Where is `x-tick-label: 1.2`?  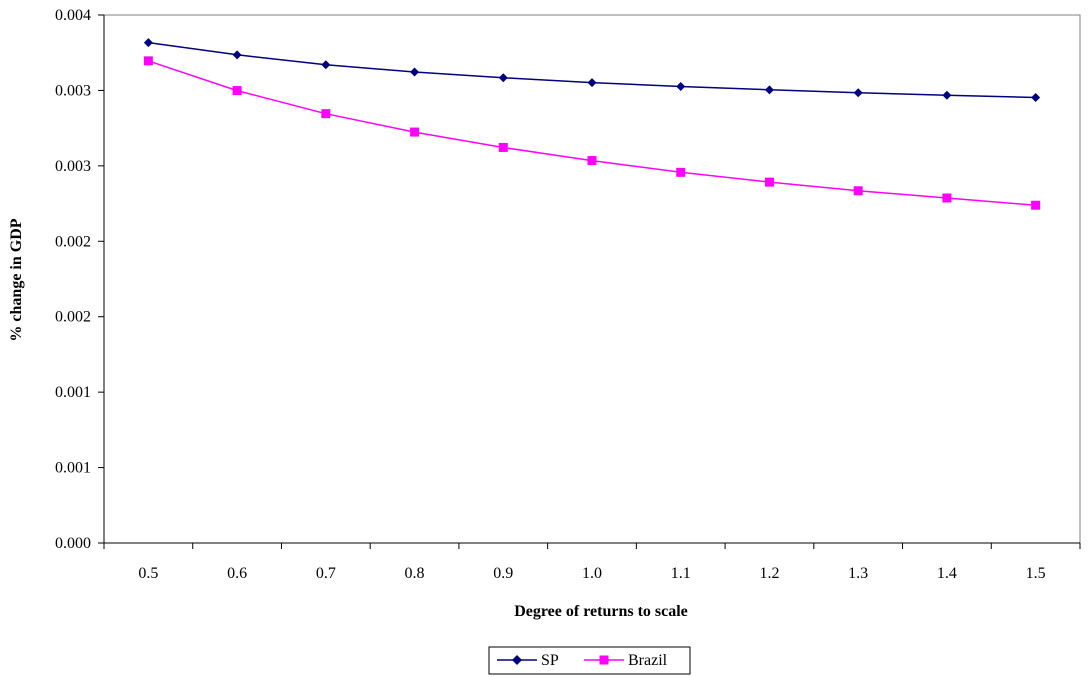
x-tick-label: 1.2 is located at coordinates (769, 573).